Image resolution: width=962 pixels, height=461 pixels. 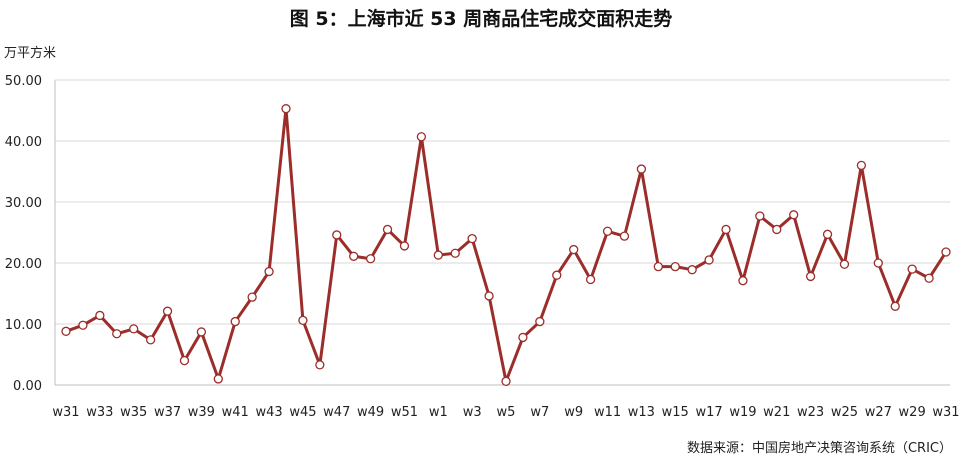 What do you see at coordinates (302, 412) in the screenshot?
I see `x-tick-label: w45` at bounding box center [302, 412].